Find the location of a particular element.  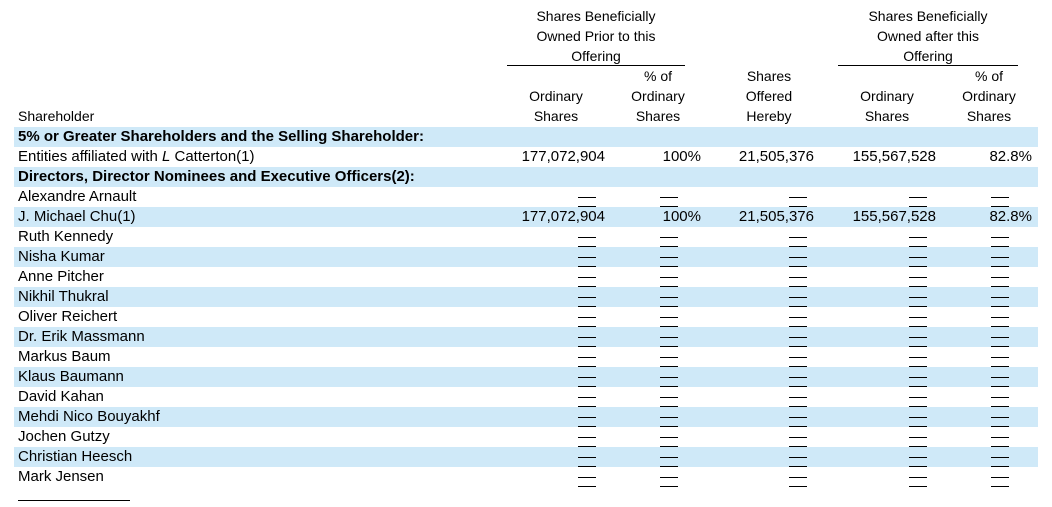

shareholder-name: David Kahan is located at coordinates (61, 397).